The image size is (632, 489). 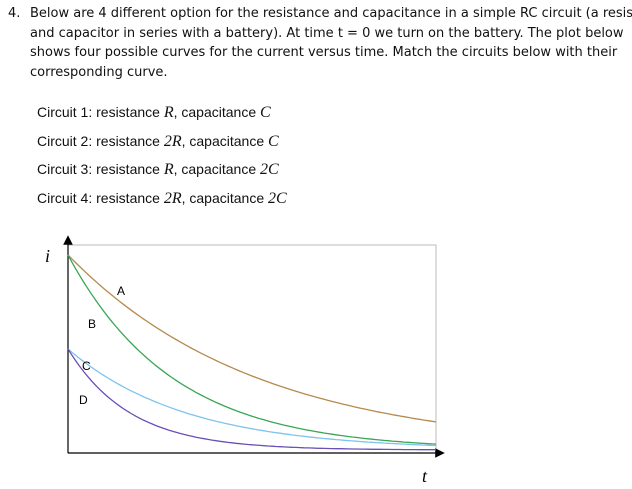 What do you see at coordinates (100, 197) in the screenshot?
I see `circuit-text: Circuit 4: resistance` at bounding box center [100, 197].